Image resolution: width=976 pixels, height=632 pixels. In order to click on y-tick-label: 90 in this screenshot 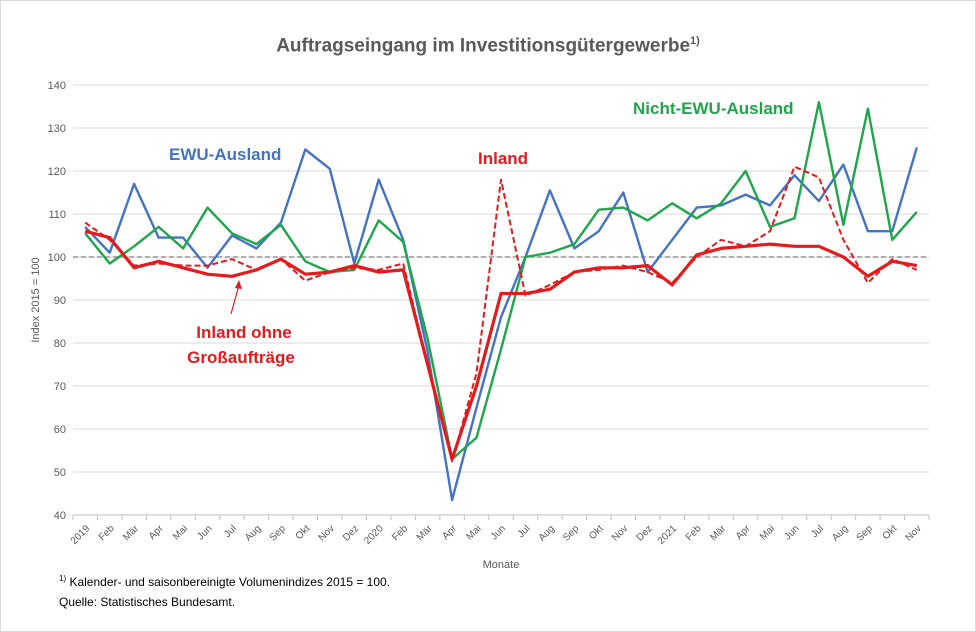, I will do `click(60, 301)`.